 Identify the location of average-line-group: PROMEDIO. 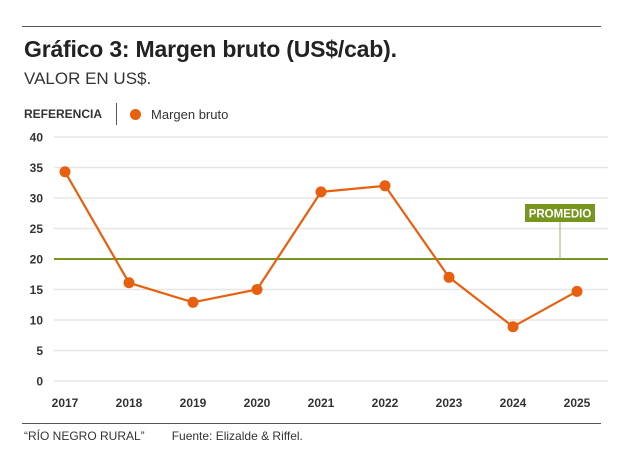
(331, 232).